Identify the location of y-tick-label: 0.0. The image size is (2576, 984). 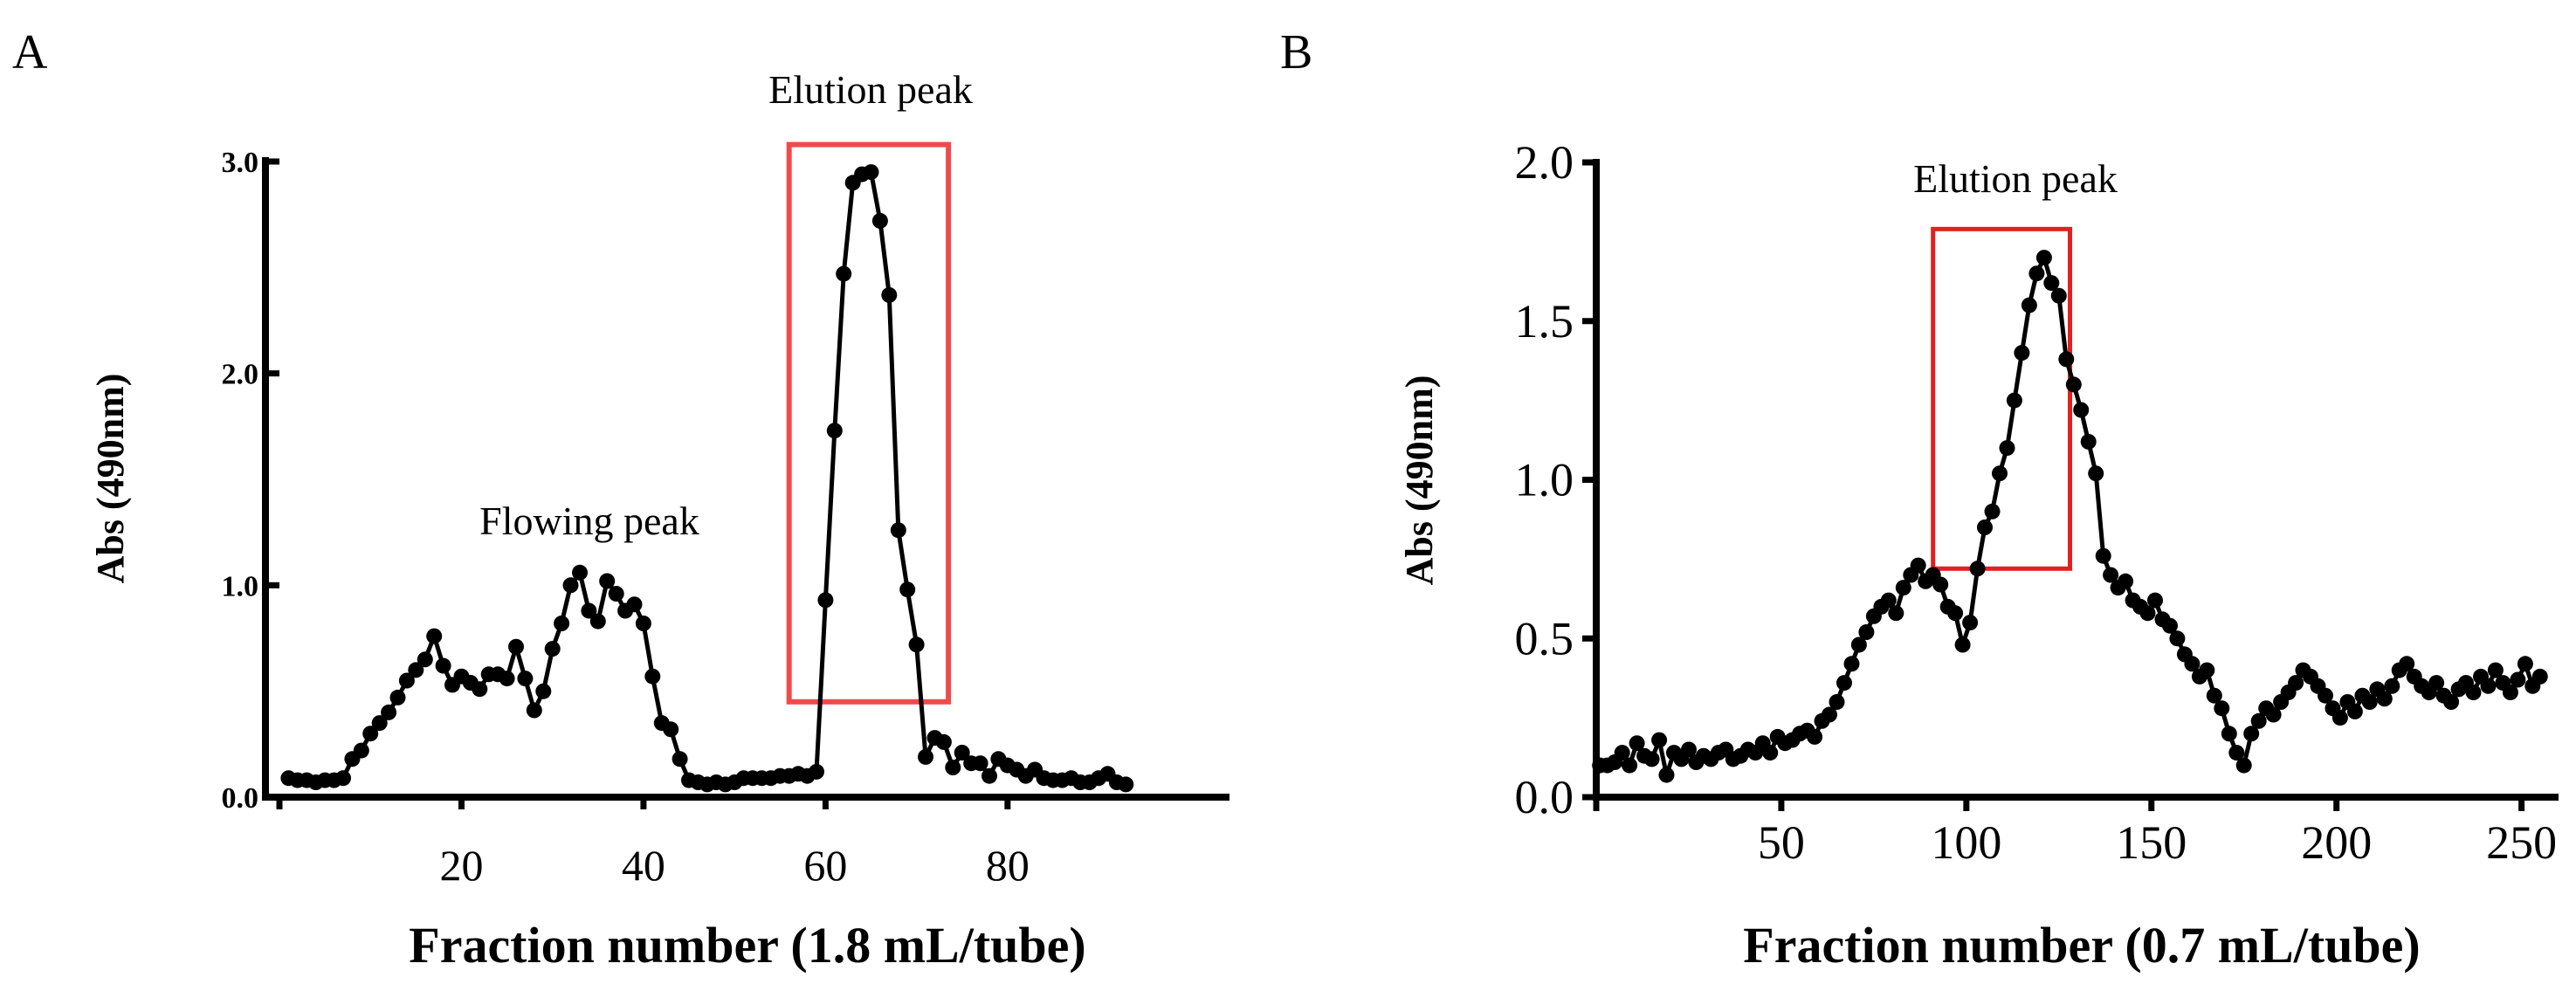
(1544, 797).